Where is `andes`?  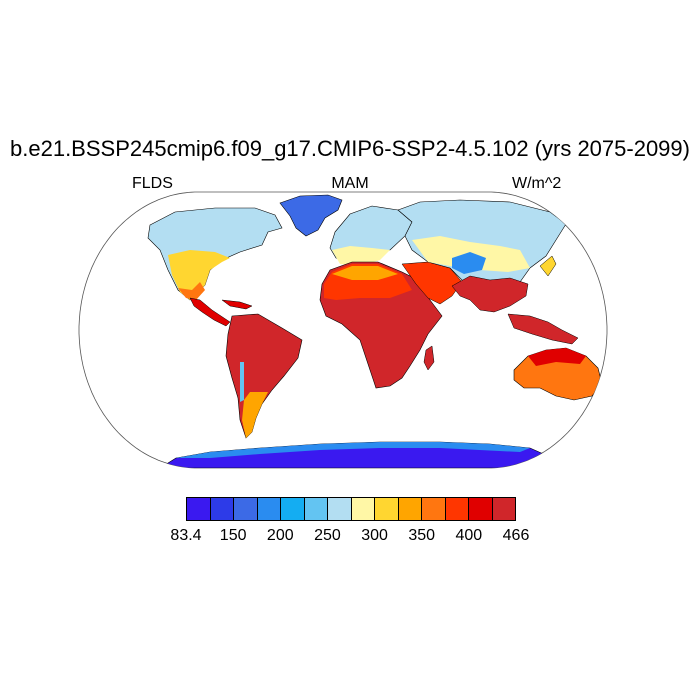
andes is located at coordinates (242, 382).